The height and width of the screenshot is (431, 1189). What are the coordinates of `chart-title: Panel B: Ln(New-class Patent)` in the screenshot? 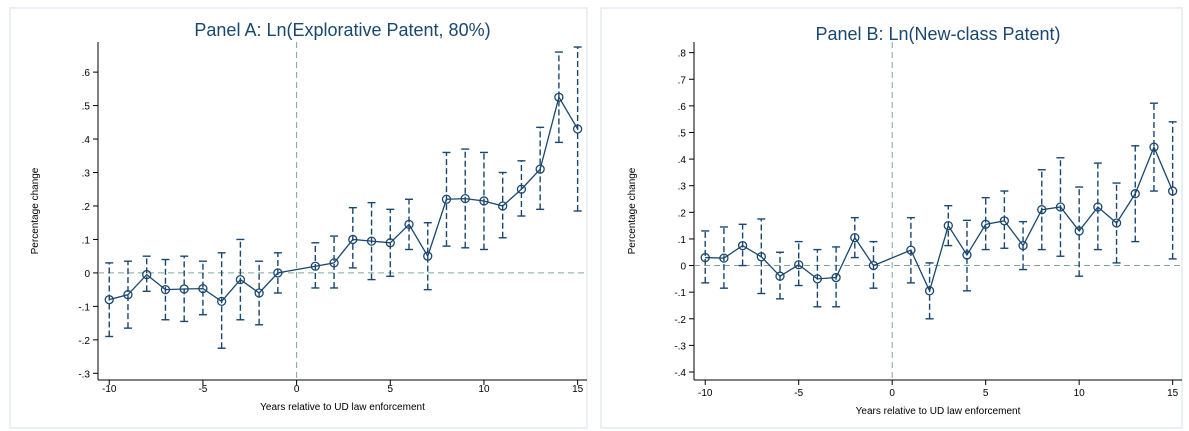 It's located at (937, 34).